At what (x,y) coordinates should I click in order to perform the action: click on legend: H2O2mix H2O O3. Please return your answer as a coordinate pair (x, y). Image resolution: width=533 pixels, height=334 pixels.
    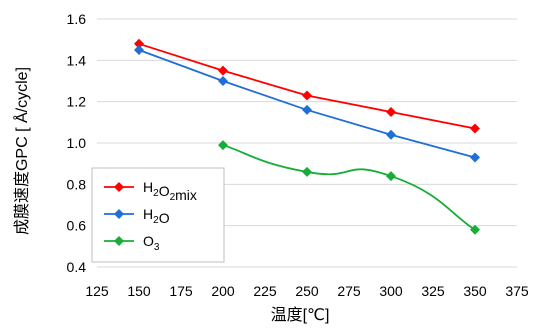
    Looking at the image, I should click on (158, 215).